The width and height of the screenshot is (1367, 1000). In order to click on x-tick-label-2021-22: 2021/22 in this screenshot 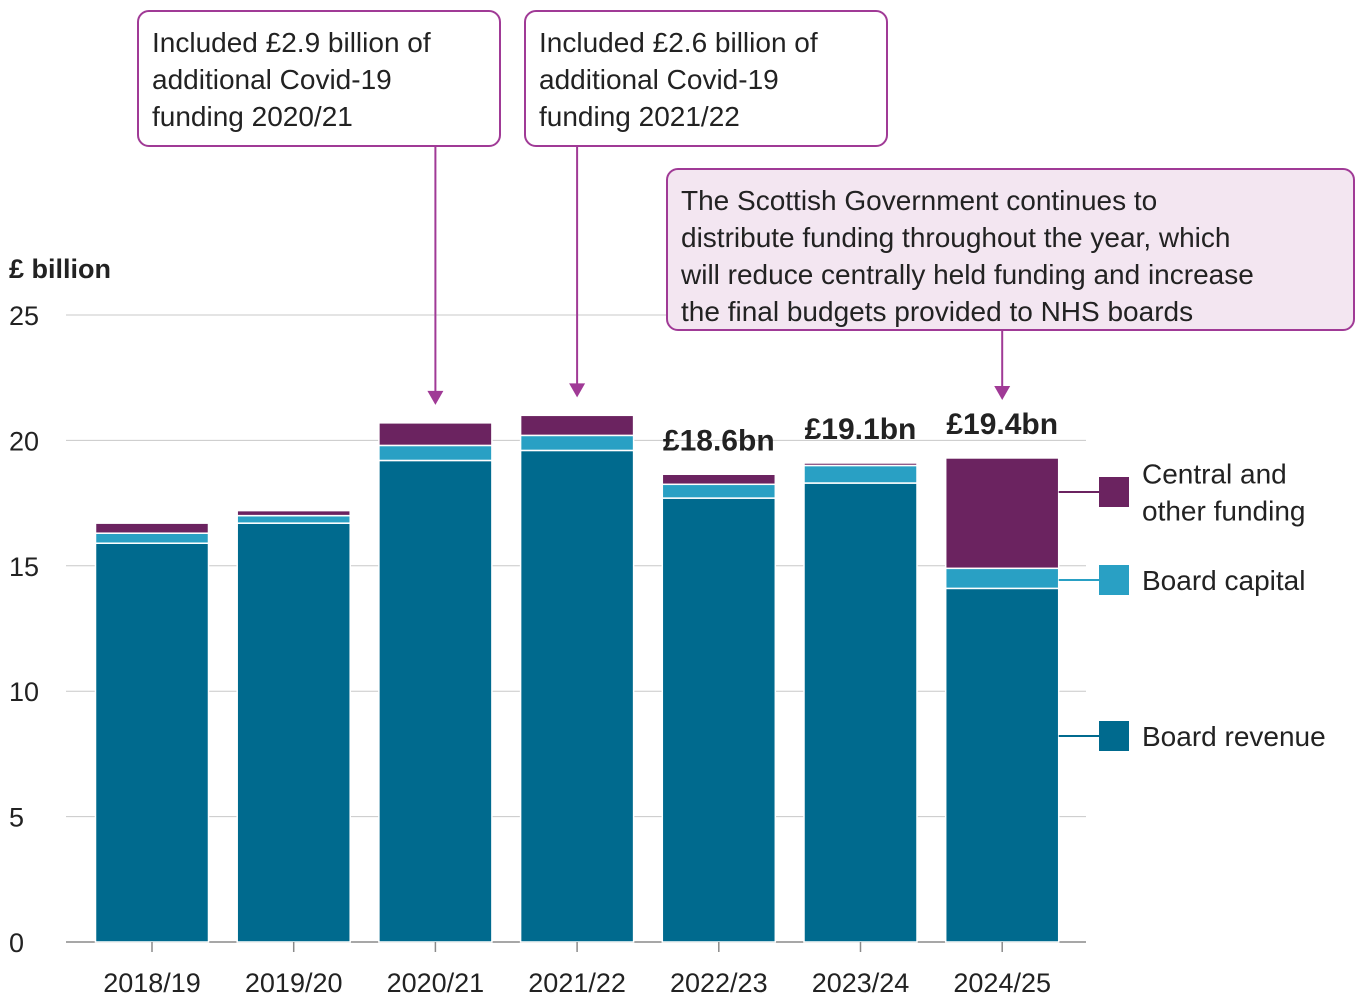, I will do `click(577, 983)`.